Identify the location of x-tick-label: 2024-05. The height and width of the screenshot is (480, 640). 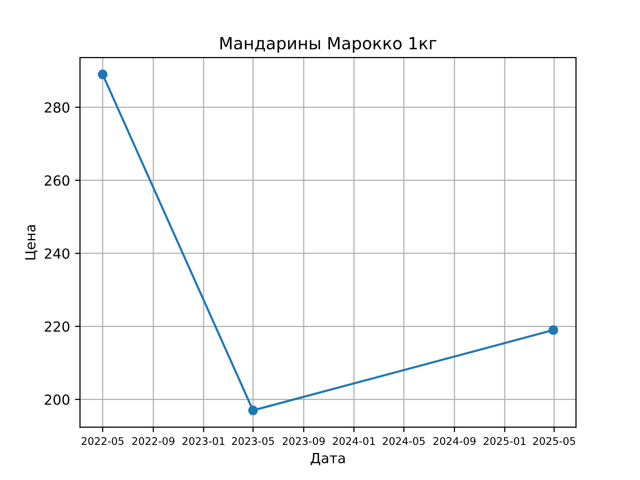
(403, 441).